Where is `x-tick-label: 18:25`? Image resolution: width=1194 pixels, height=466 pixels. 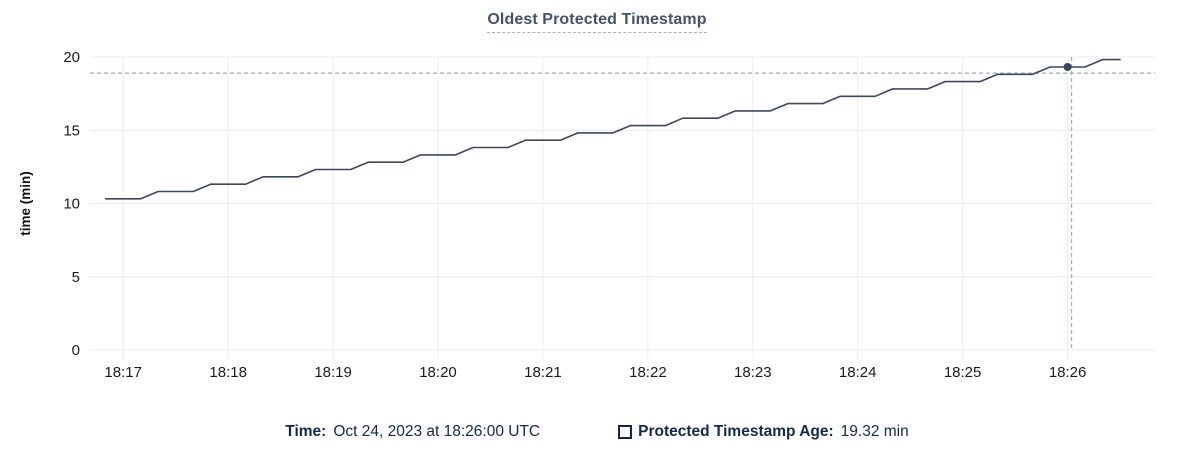 x-tick-label: 18:25 is located at coordinates (963, 372).